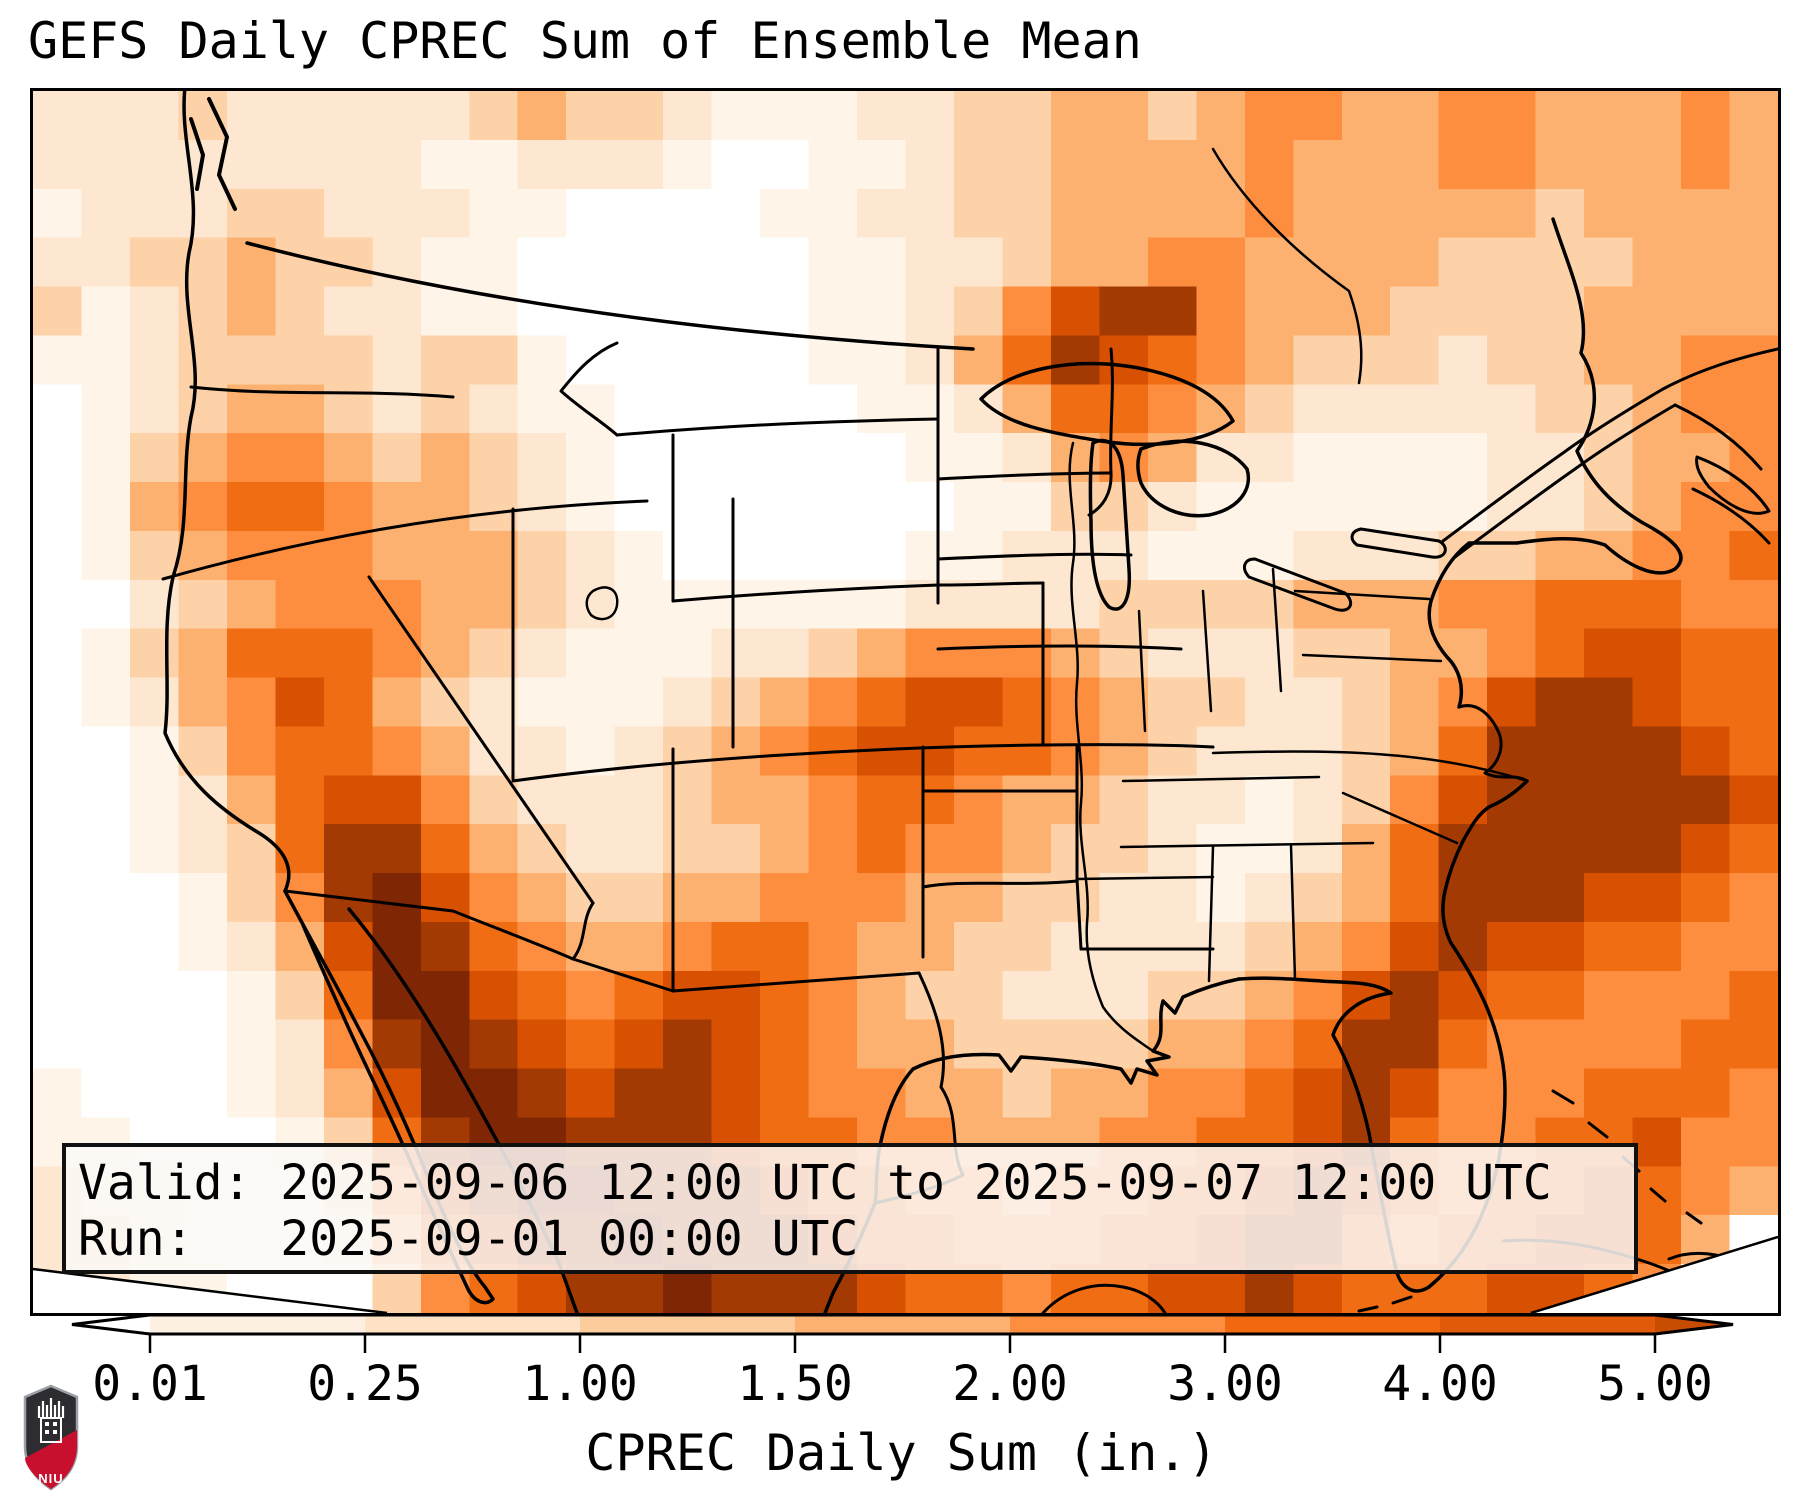  I want to click on colorbar-tick-label: 1.50, so click(795, 1384).